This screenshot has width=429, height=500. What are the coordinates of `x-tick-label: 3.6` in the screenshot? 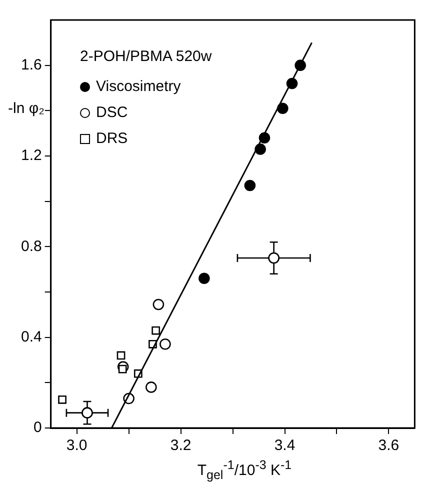 It's located at (389, 445).